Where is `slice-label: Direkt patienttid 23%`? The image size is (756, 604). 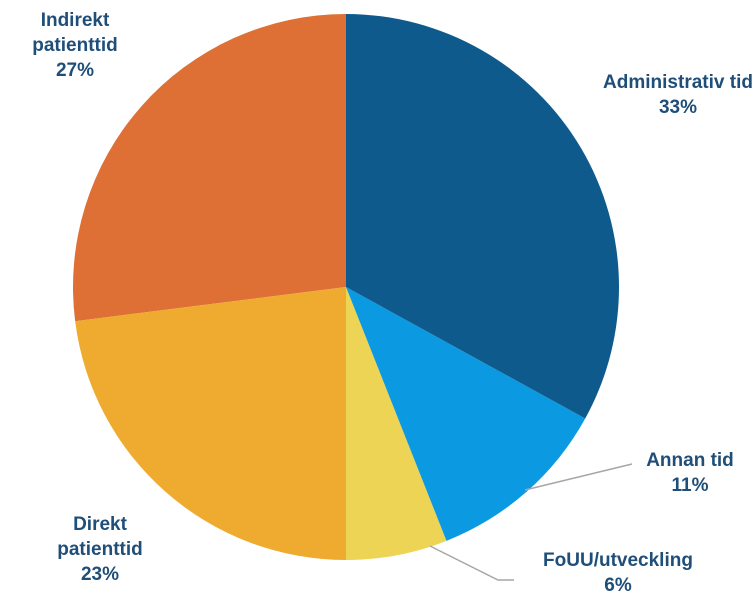
slice-label: Direkt patienttid 23% is located at coordinates (100, 549).